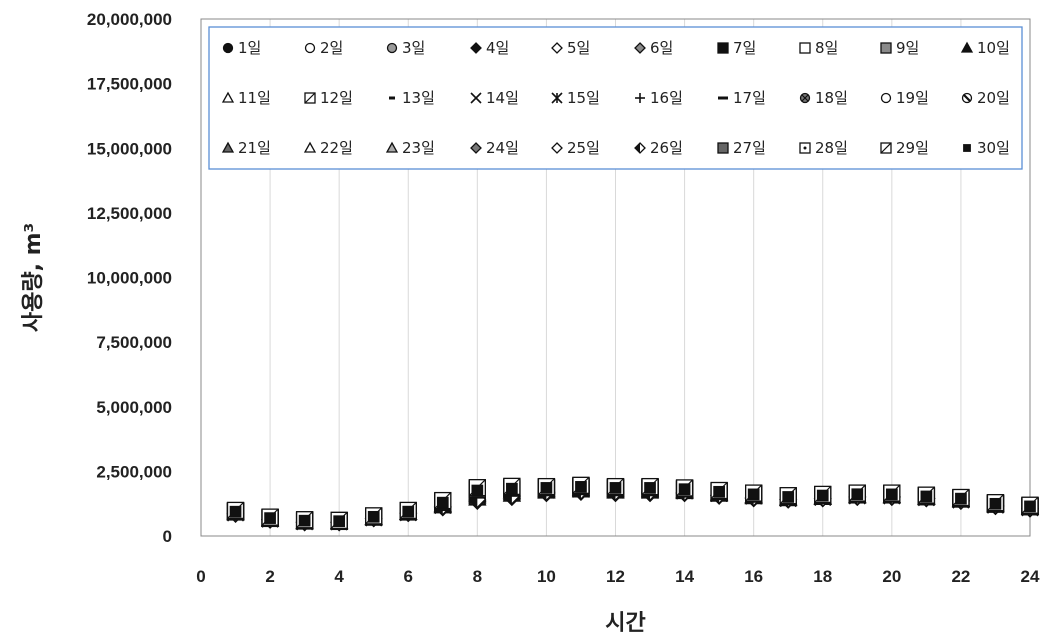 This screenshot has height=640, width=1048. Describe the element at coordinates (960, 576) in the screenshot. I see `x-tick-label: 22` at that location.